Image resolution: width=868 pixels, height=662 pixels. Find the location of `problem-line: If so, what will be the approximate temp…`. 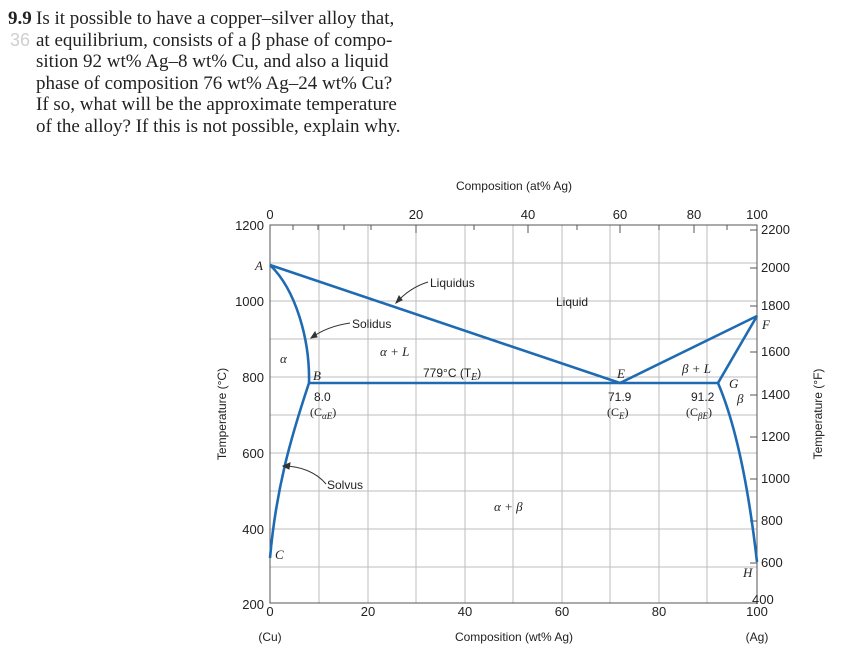

problem-line: If so, what will be the approximate temp… is located at coordinates (216, 104).